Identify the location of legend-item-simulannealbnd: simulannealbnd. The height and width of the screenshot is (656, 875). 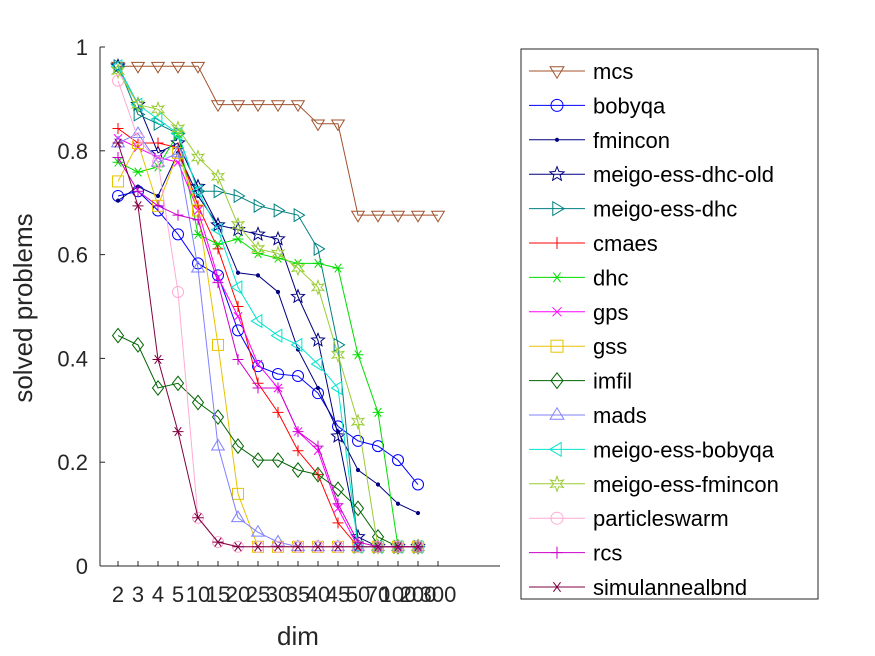
(638, 587).